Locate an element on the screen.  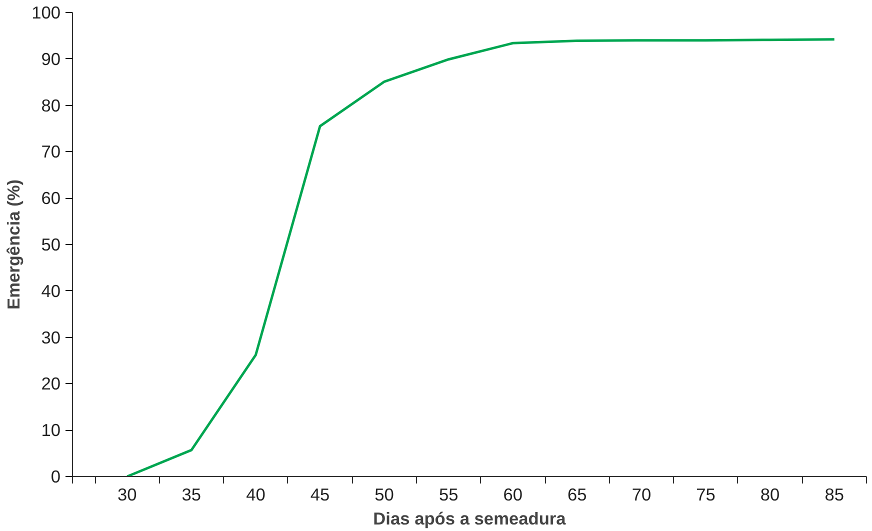
y-tick-label: 30 is located at coordinates (51, 337).